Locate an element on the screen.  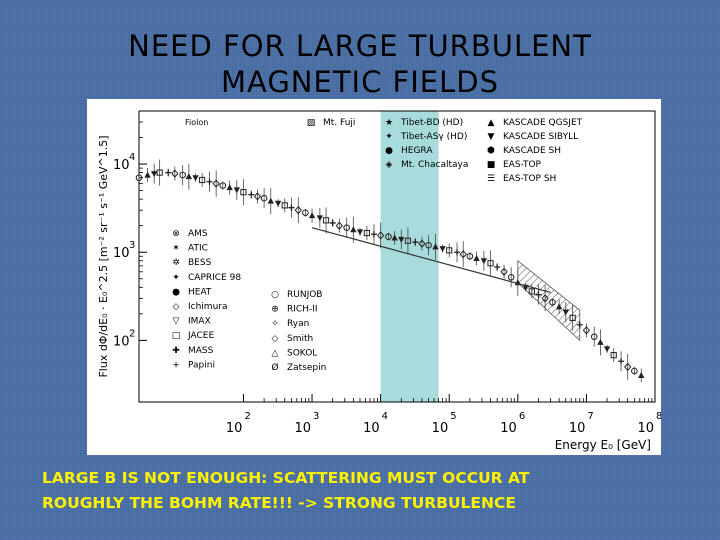
legend-top-col2-symbol-1: ✦ is located at coordinates (389, 137).